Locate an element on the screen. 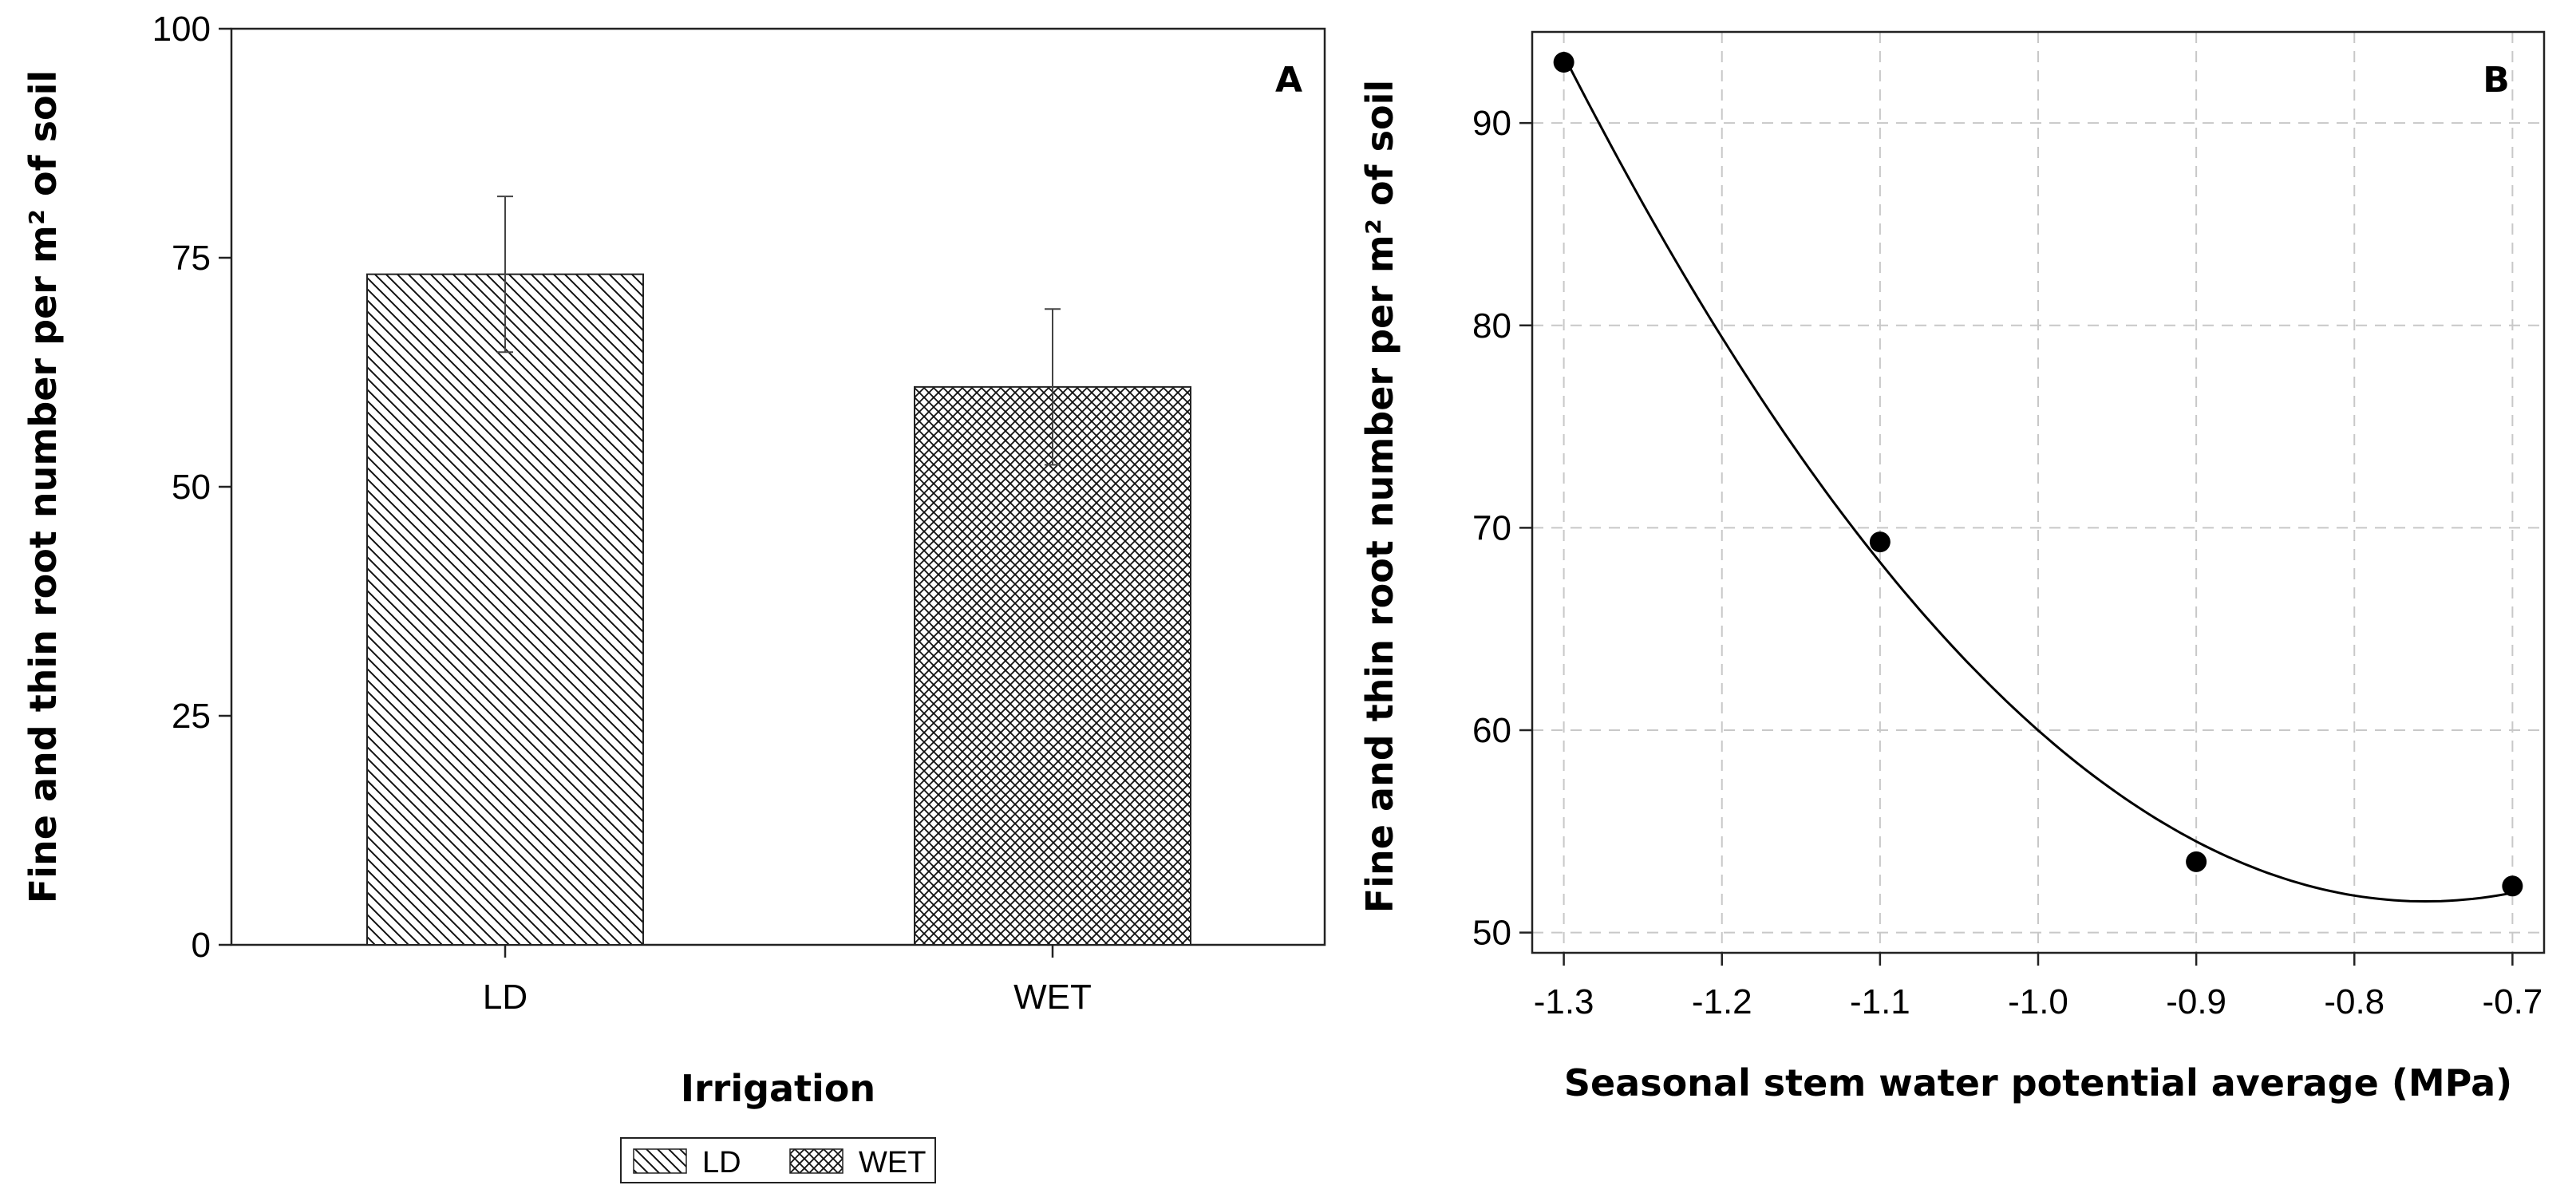  panel-a-x-axis-title: Irrigation is located at coordinates (778, 1088).